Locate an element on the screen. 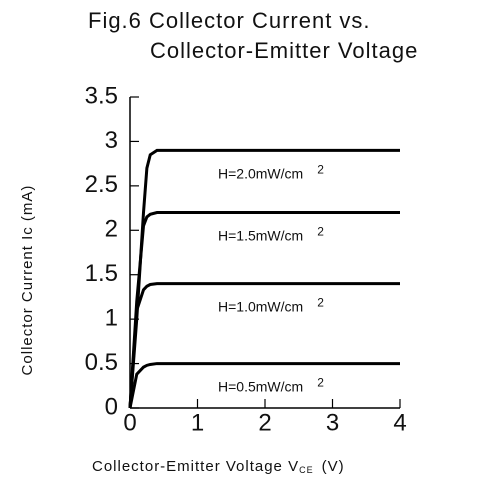 The height and width of the screenshot is (479, 493). series-label: H=1.5mW/cm 2 is located at coordinates (271, 234).